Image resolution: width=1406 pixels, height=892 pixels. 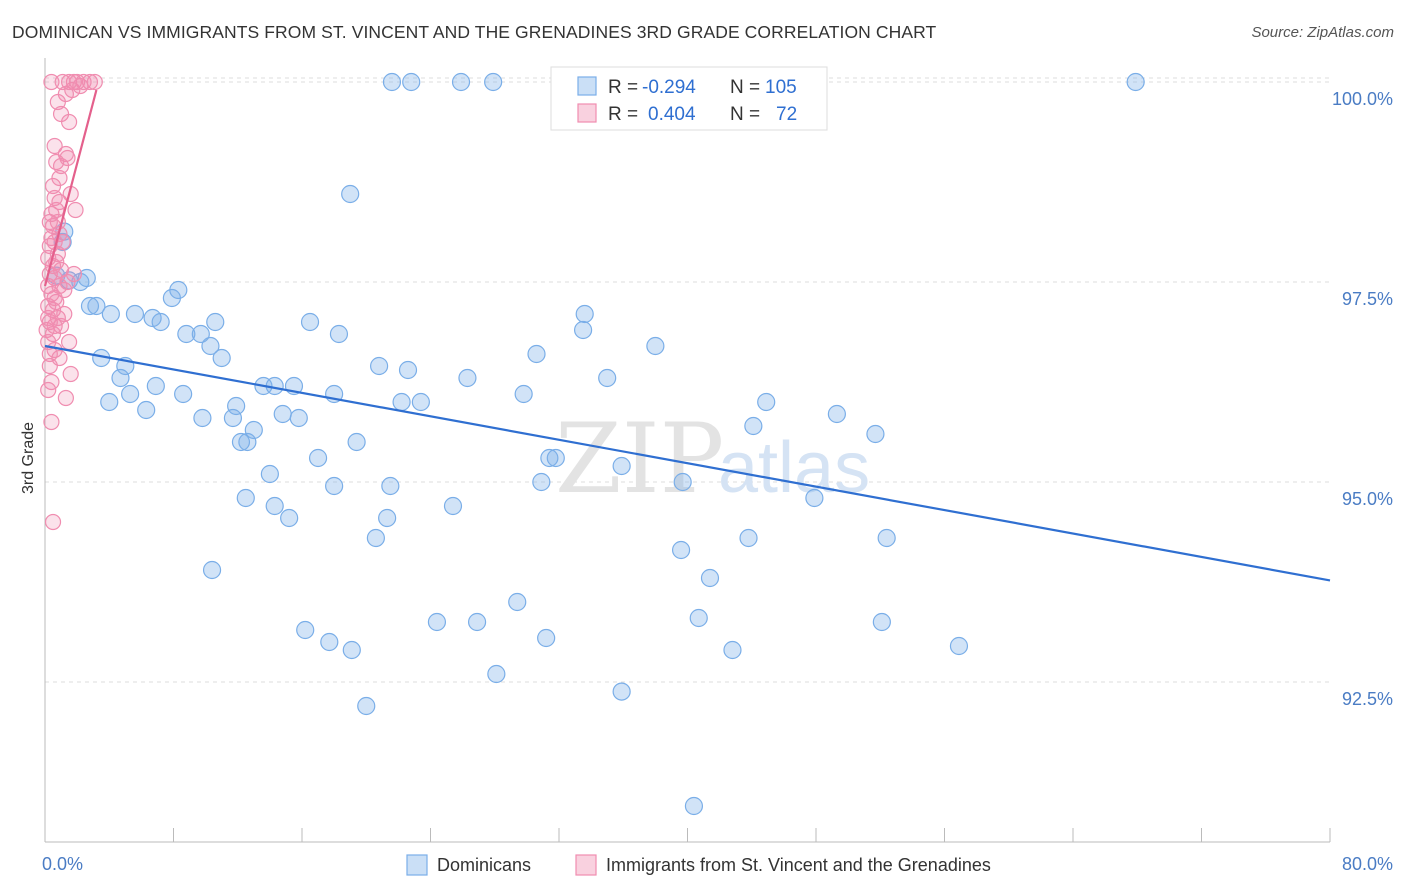 What do you see at coordinates (586, 865) in the screenshot?
I see `bottom-legend-swatch-svg-immigrants` at bounding box center [586, 865].